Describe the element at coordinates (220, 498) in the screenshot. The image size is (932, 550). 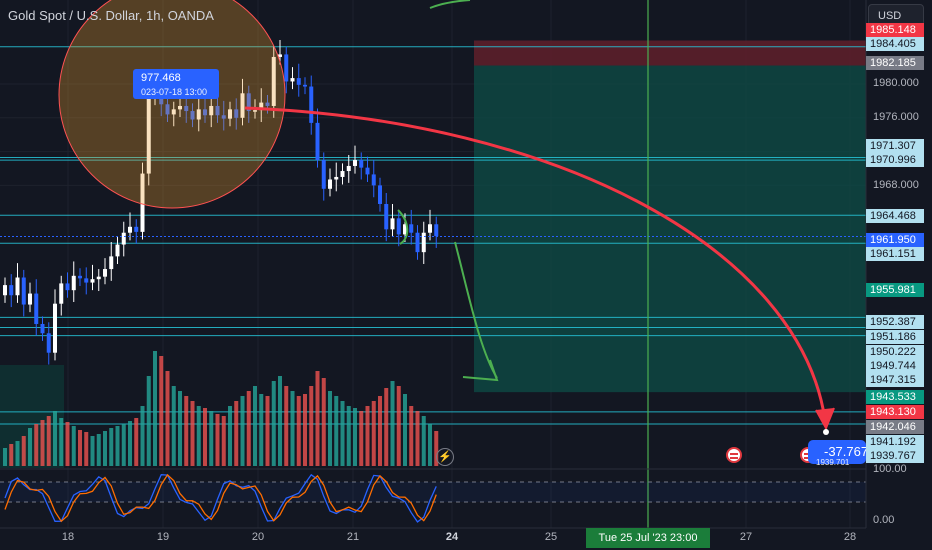
I see `stoch-d-line` at that location.